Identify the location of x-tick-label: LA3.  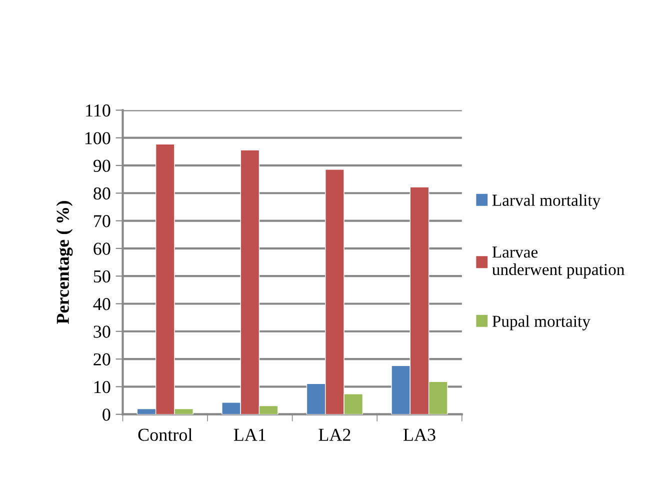
(419, 434).